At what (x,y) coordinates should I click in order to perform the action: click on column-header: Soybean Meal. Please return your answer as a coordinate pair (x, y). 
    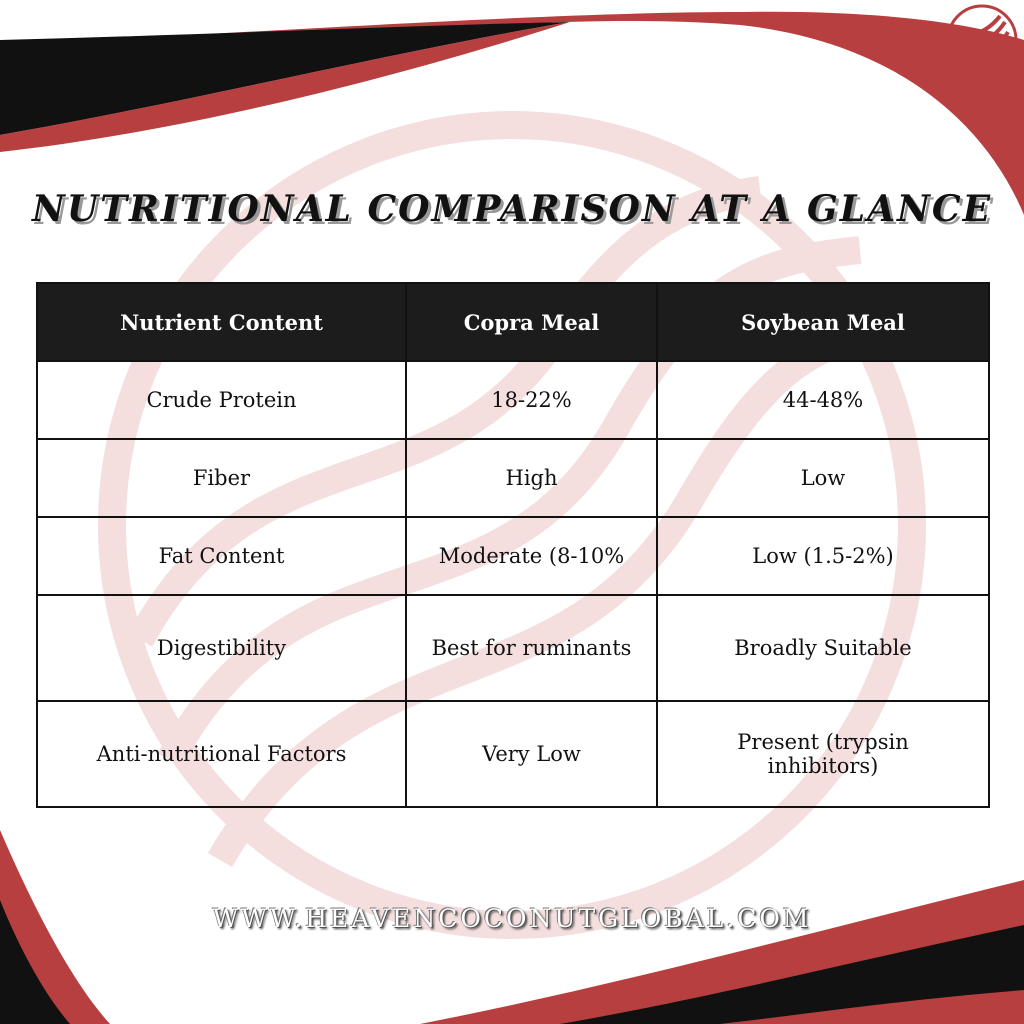
    Looking at the image, I should click on (823, 322).